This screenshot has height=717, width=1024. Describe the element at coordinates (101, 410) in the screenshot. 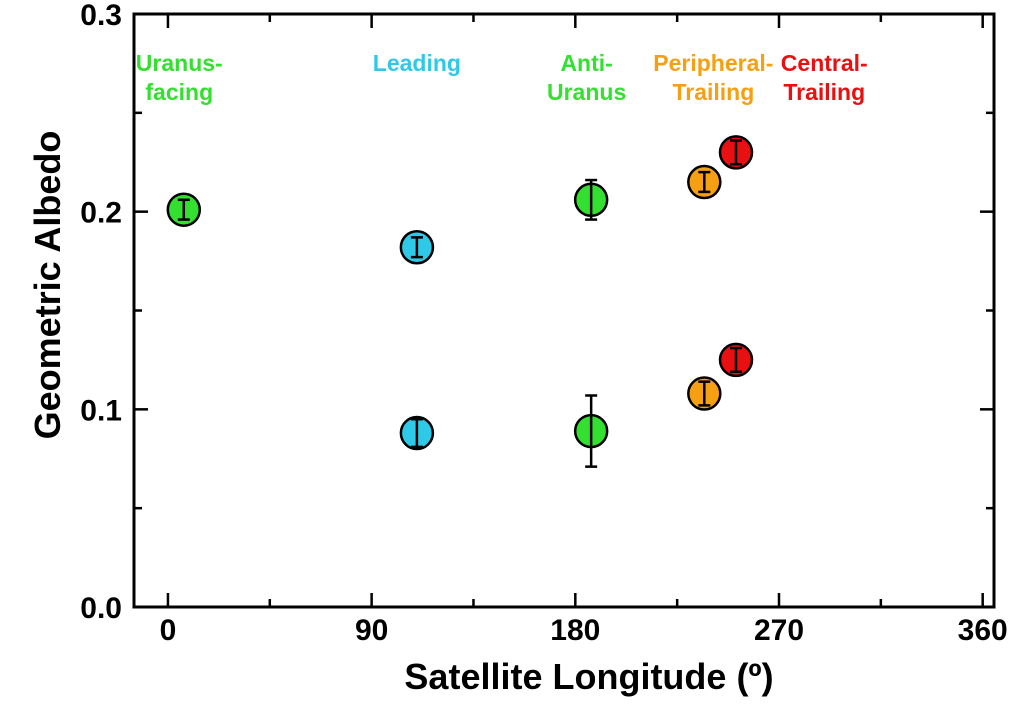

I see `y-tick-label: 0.1` at that location.